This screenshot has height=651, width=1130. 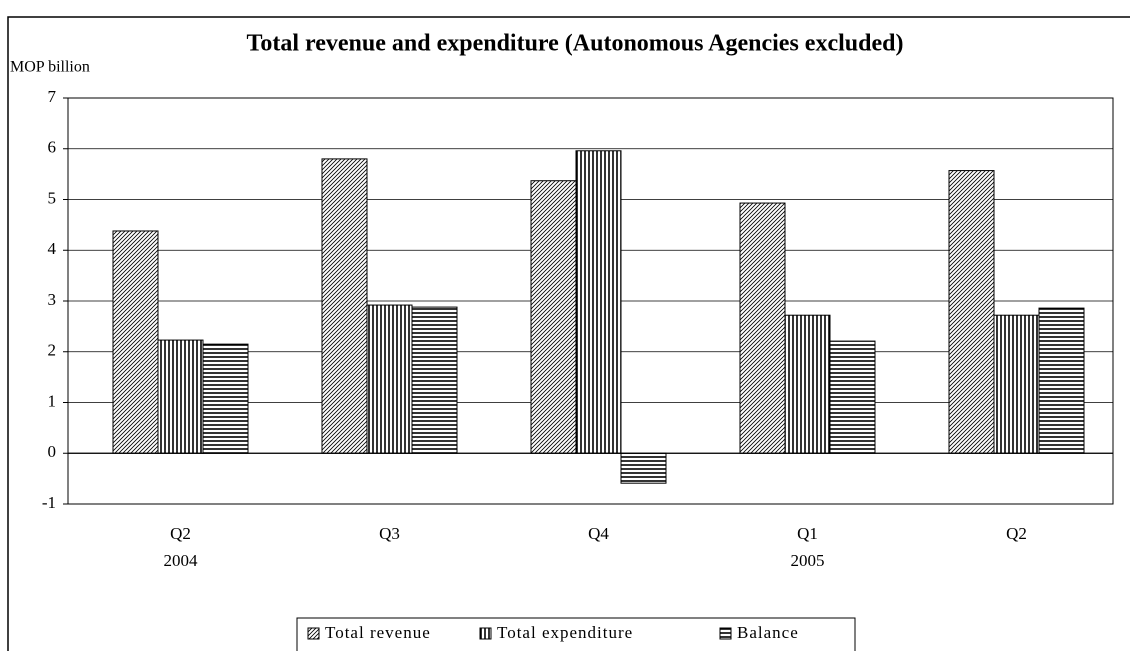 I want to click on legend-label: Total expenditure, so click(x=565, y=632).